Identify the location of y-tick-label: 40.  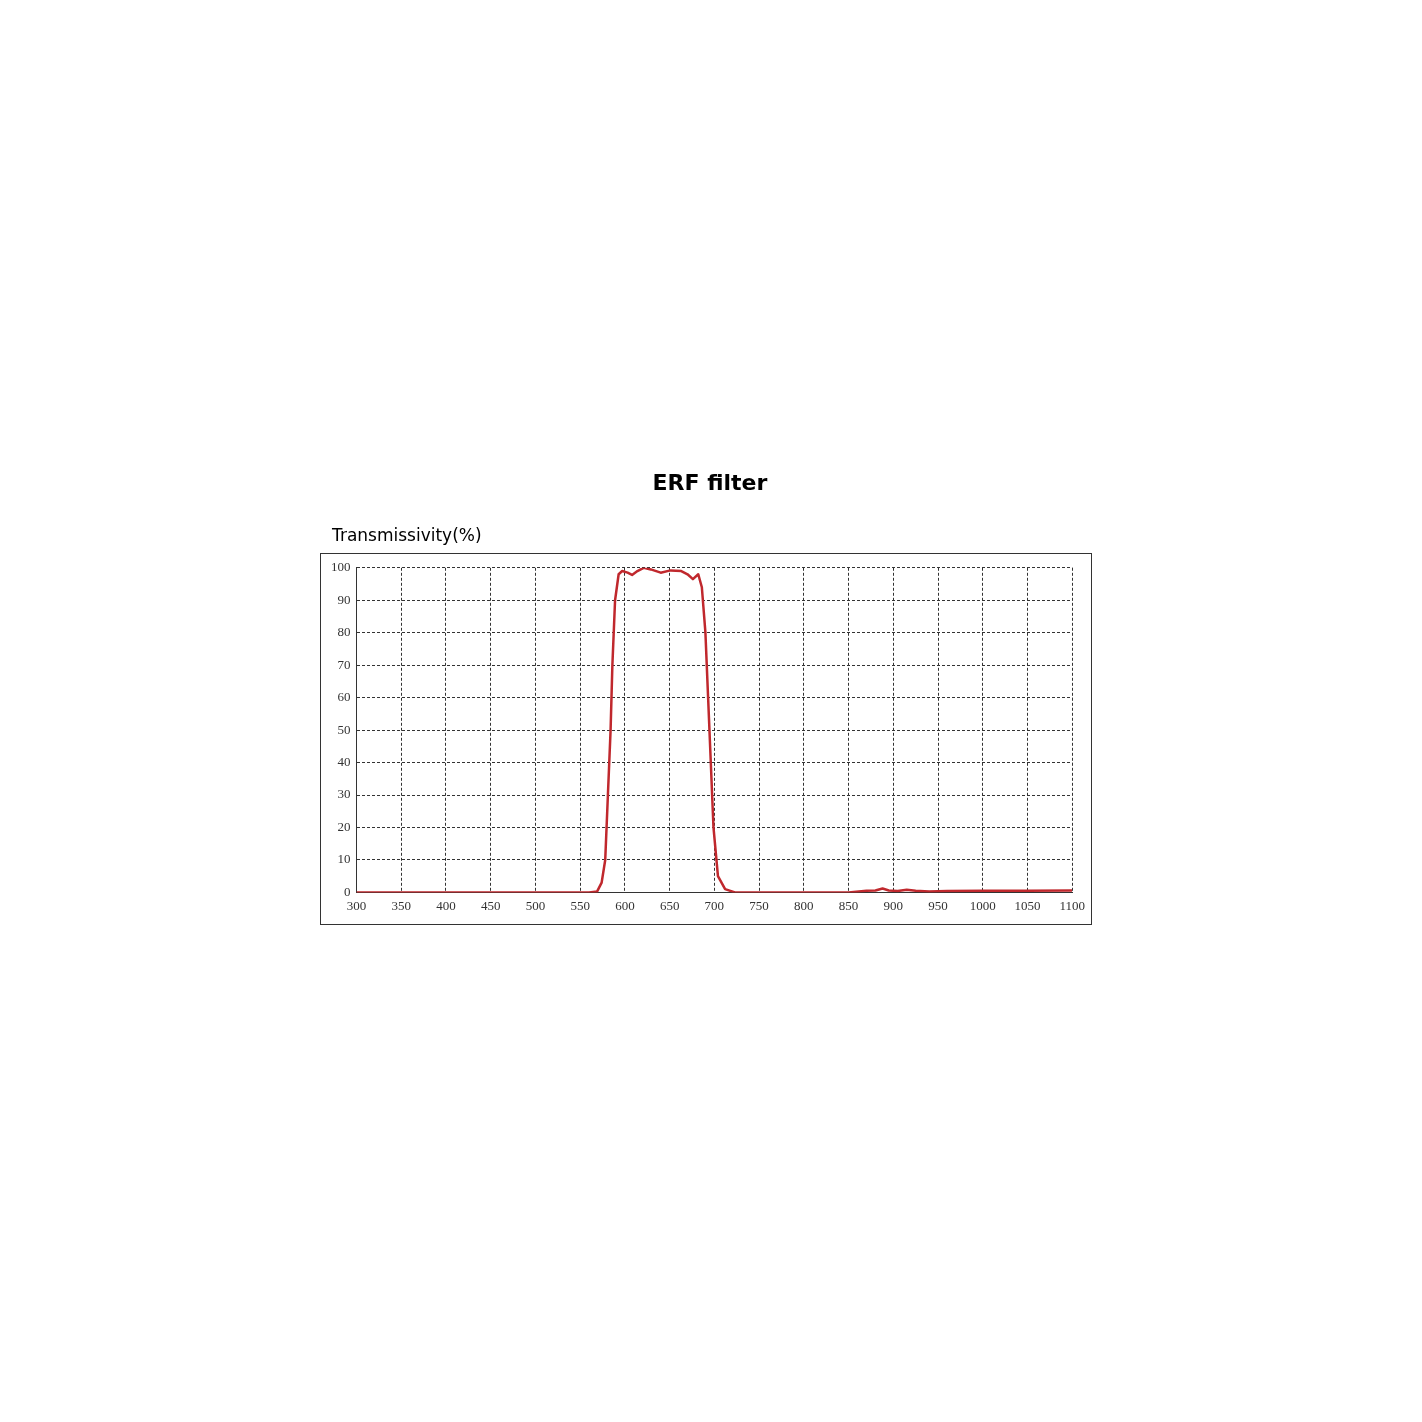
(344, 761).